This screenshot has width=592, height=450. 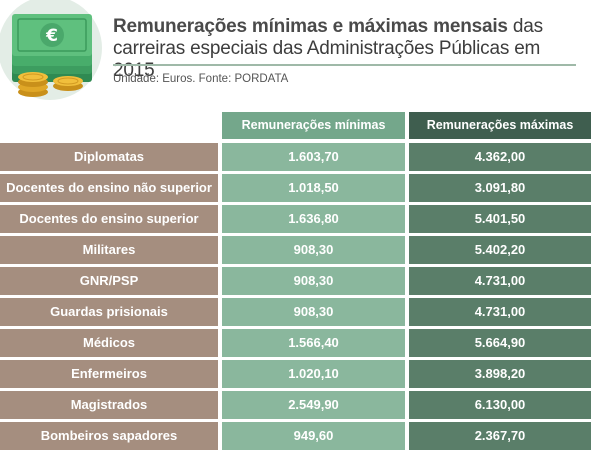 What do you see at coordinates (313, 343) in the screenshot?
I see `cell-min: 1.566,40` at bounding box center [313, 343].